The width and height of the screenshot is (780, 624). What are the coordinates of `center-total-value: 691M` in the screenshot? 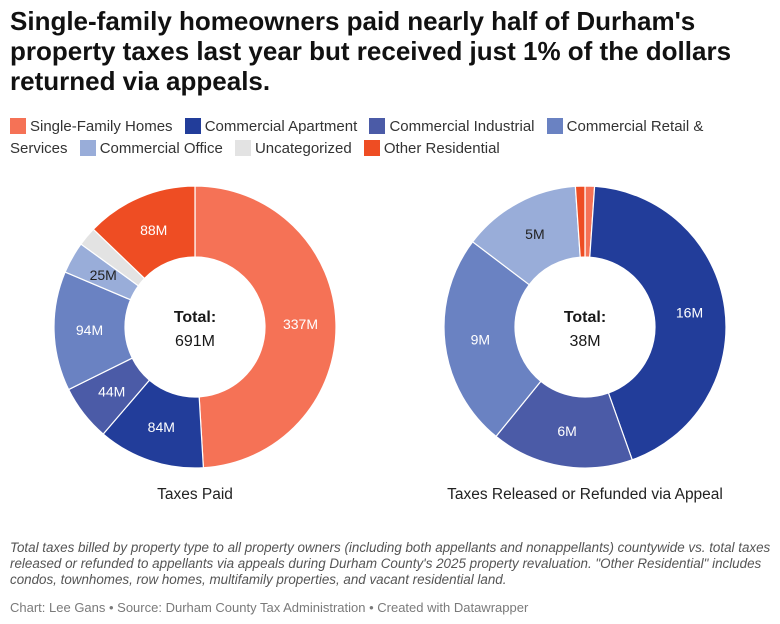 It's located at (195, 341).